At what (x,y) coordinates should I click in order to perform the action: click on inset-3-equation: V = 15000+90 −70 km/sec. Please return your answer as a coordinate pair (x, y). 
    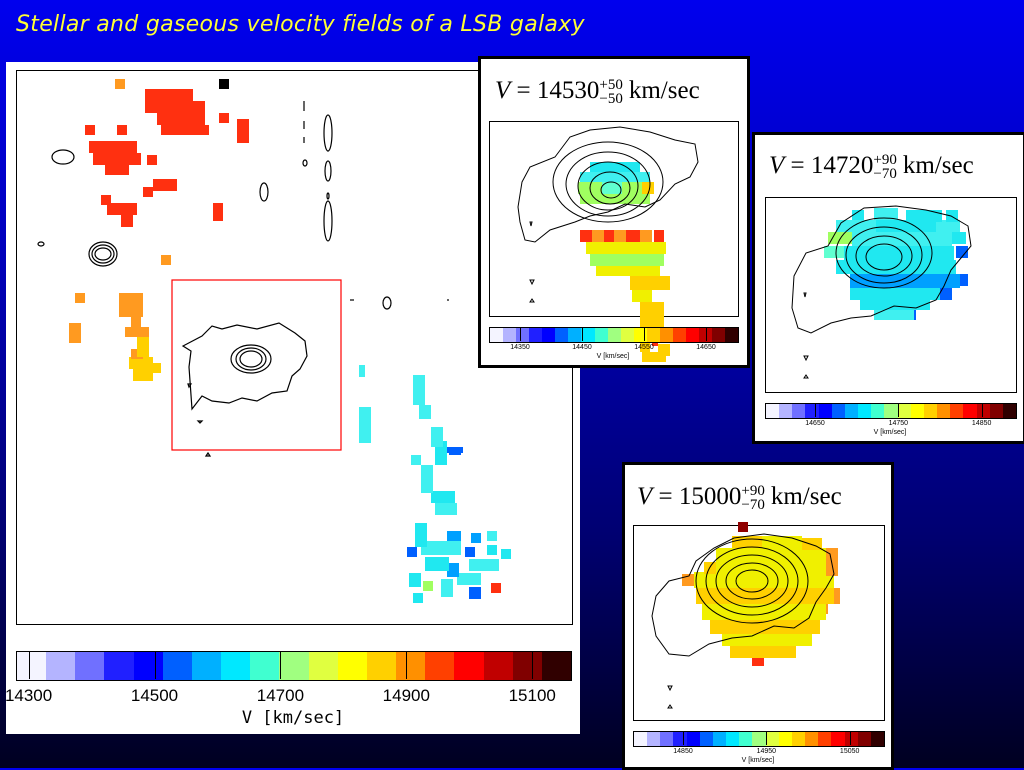
    Looking at the image, I should click on (739, 498).